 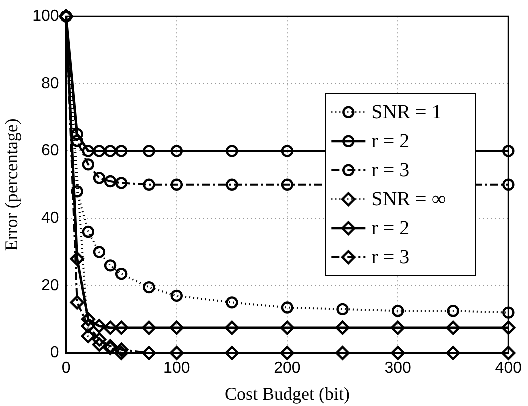 I want to click on y-axis-title: Error (percentage), so click(x=12, y=185).